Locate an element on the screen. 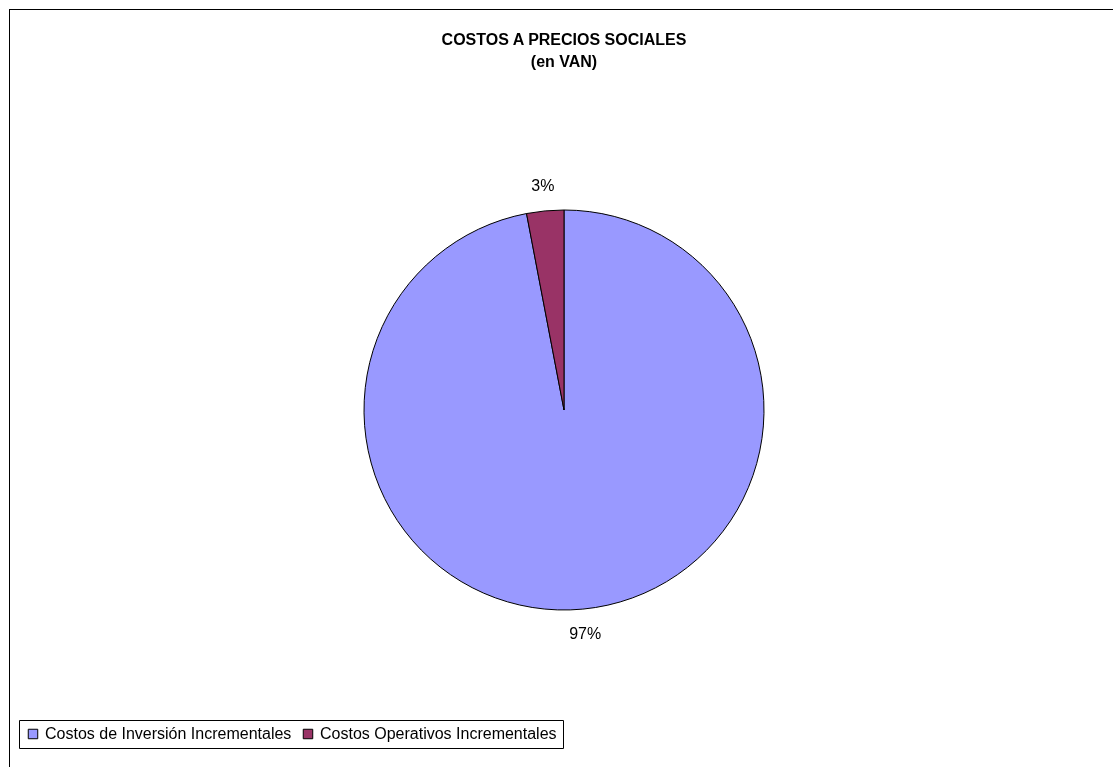 The image size is (1113, 767). data-label: 3% is located at coordinates (543, 185).